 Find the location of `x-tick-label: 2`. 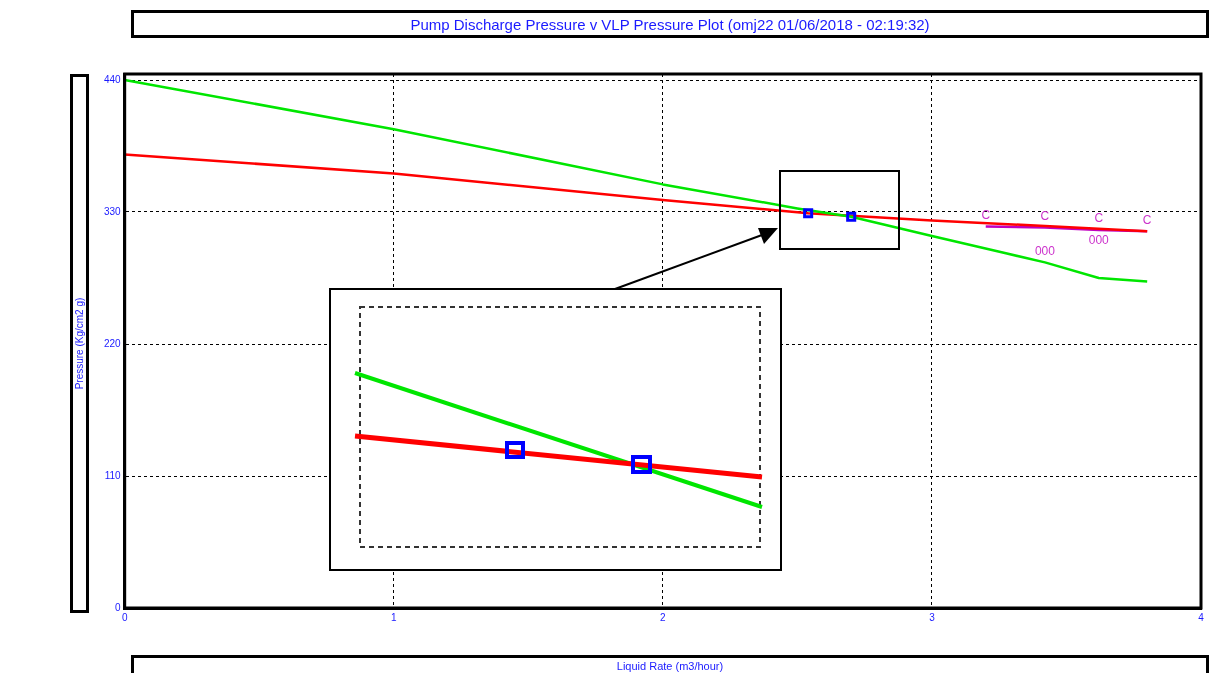

x-tick-label: 2 is located at coordinates (663, 617).